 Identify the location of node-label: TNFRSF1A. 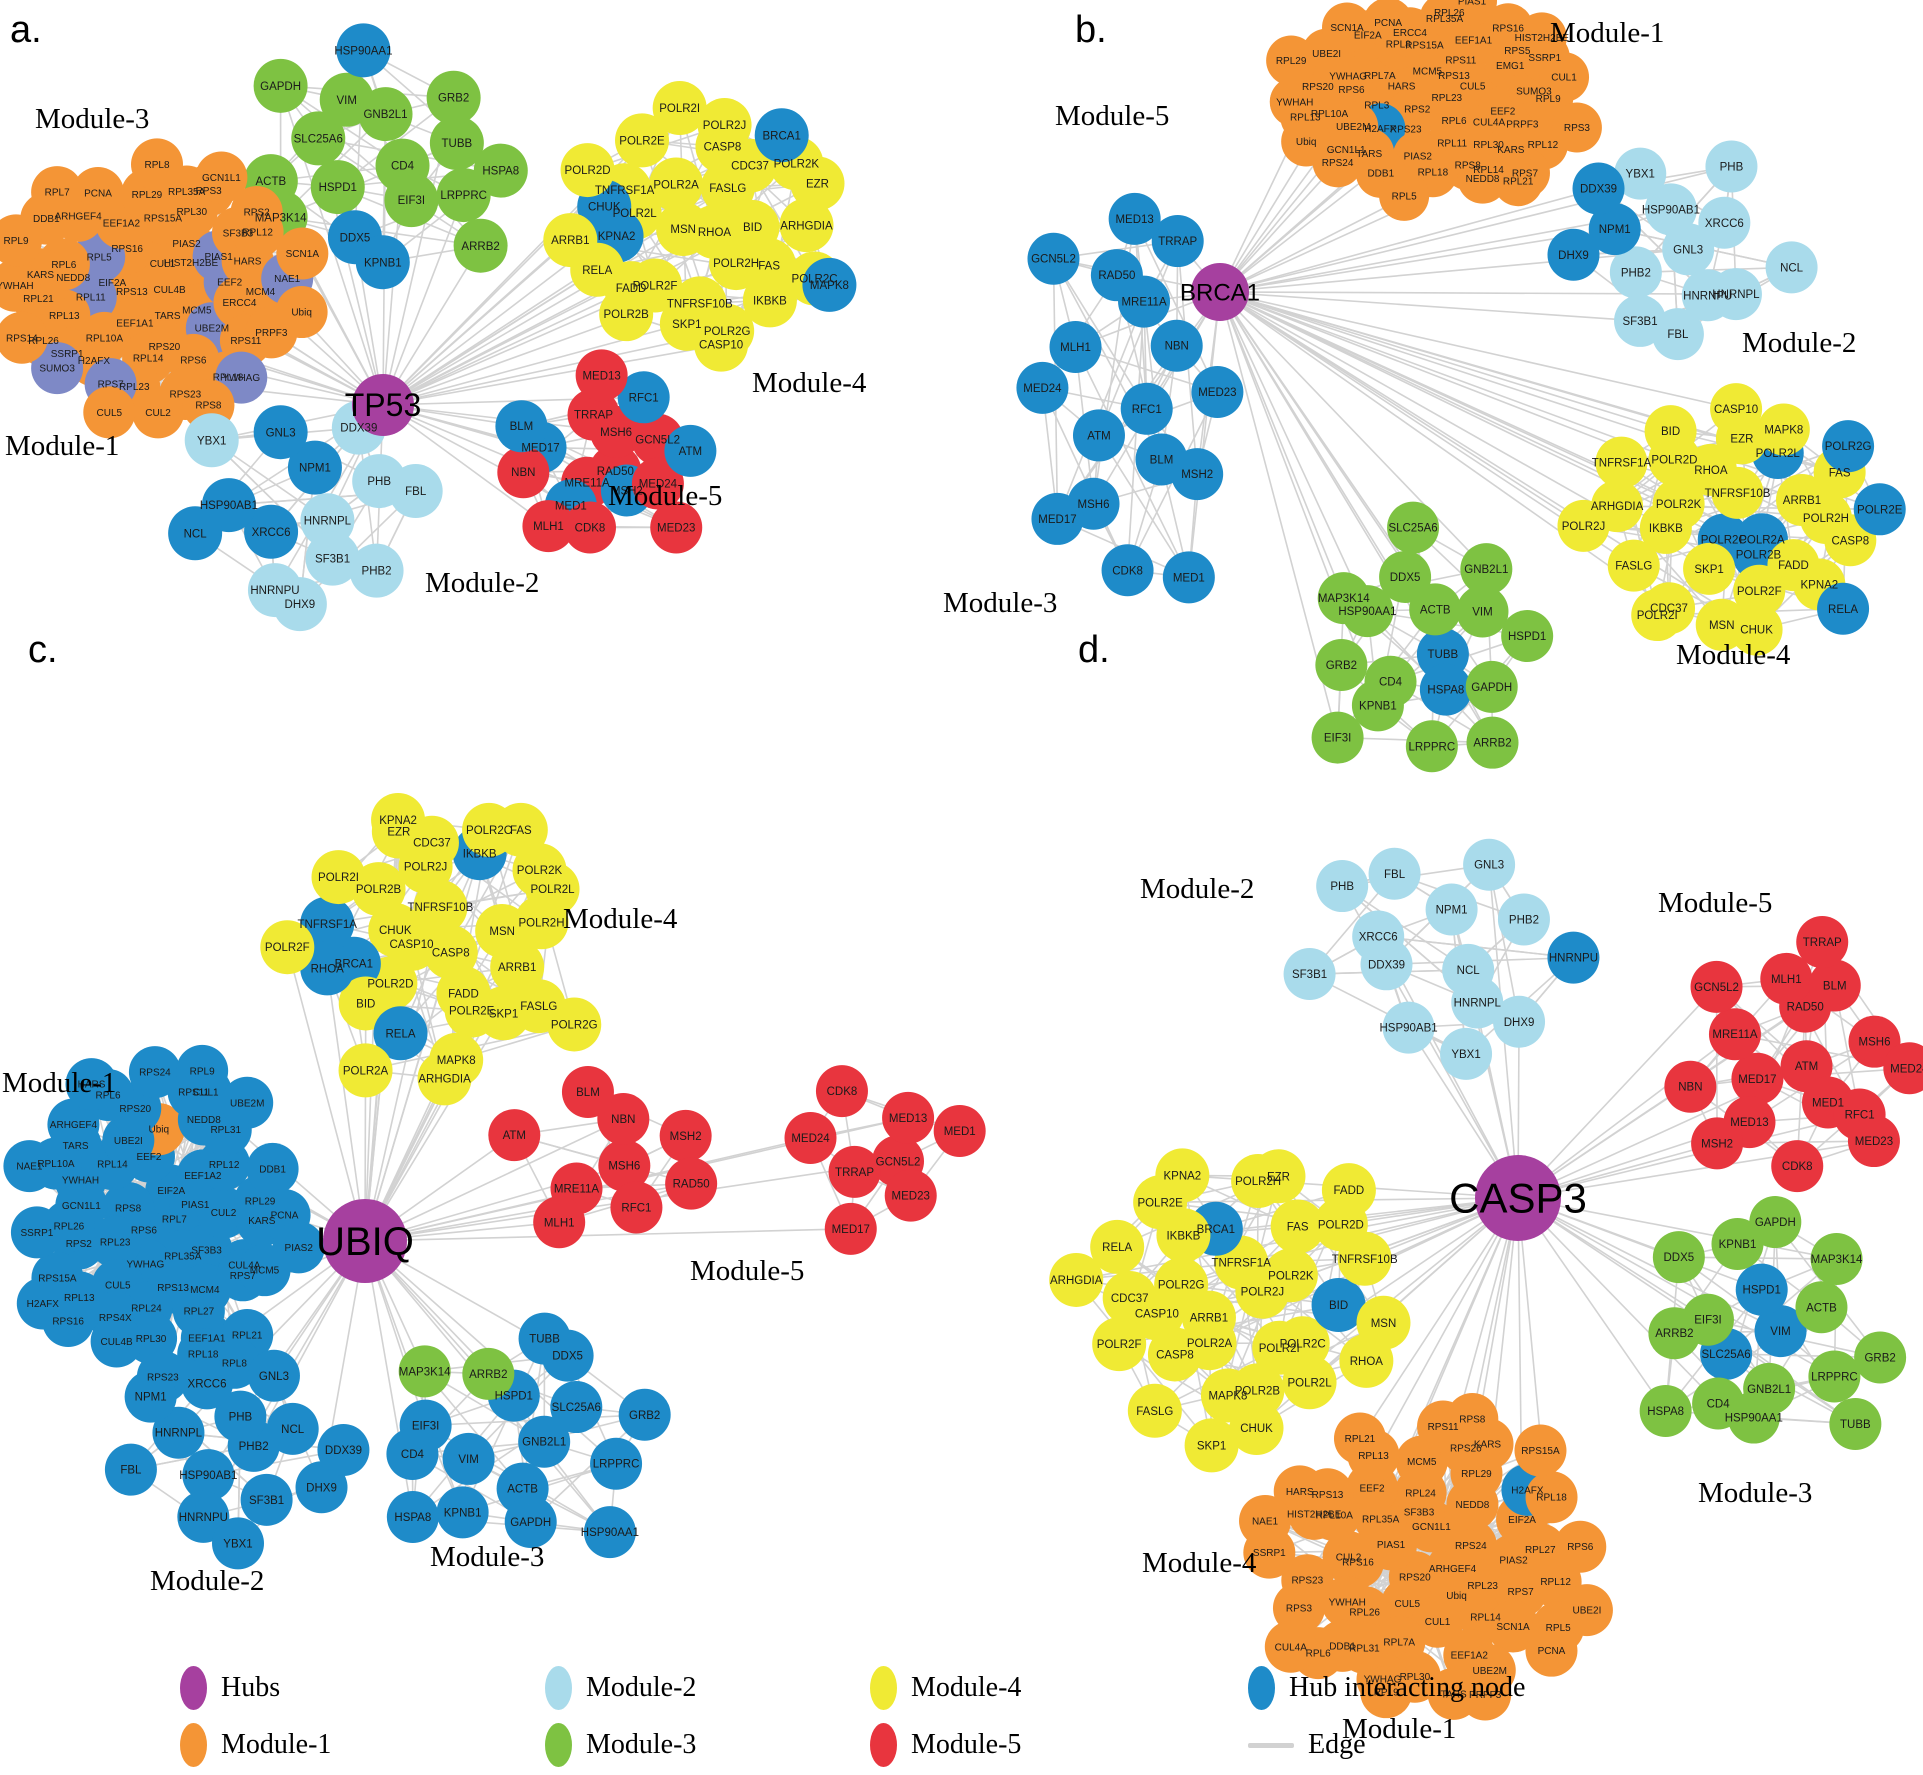
(625, 191).